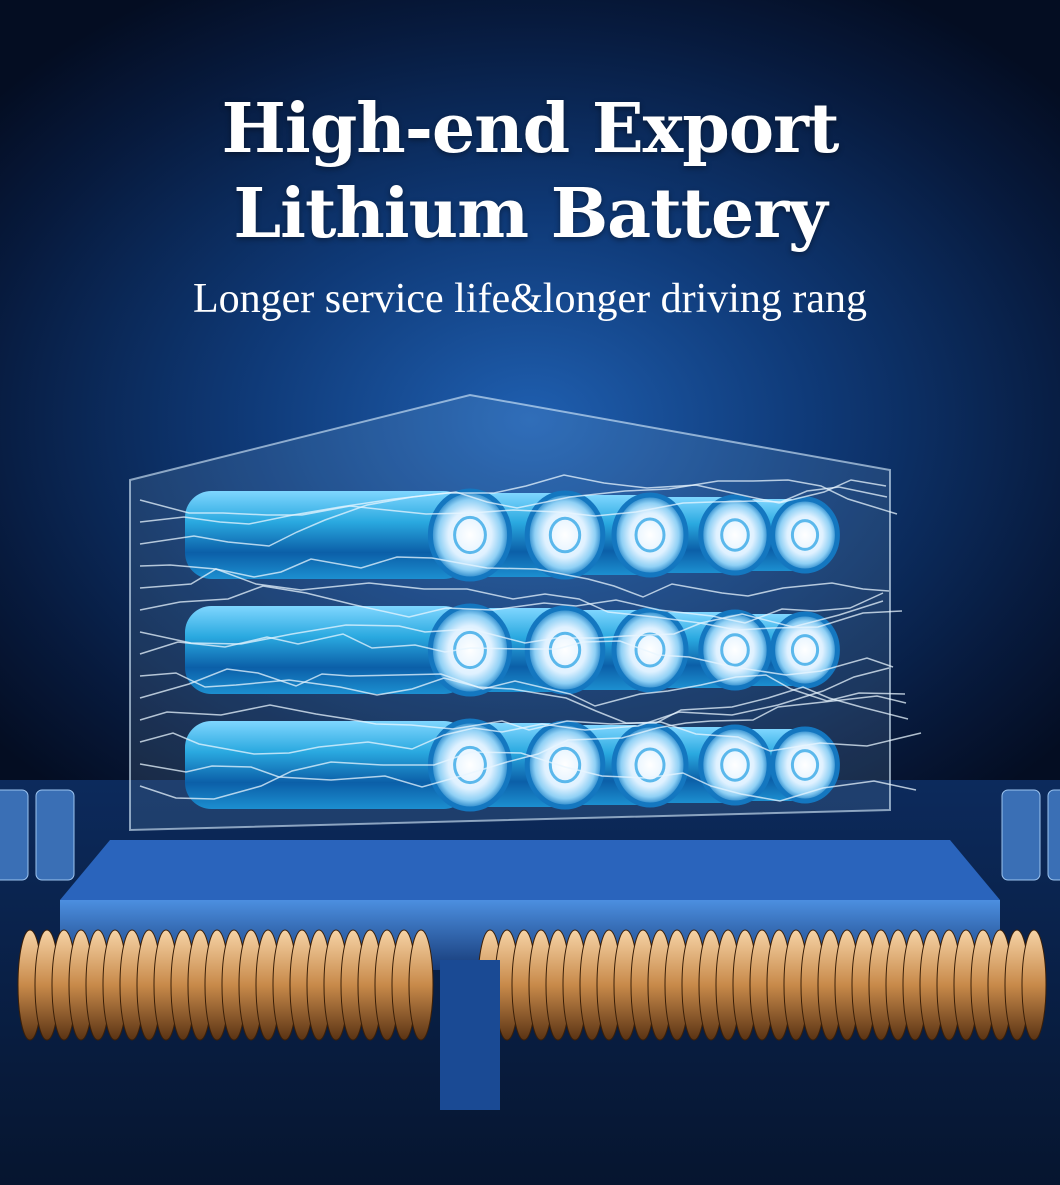 This screenshot has height=1185, width=1060. Describe the element at coordinates (347, 765) in the screenshot. I see `battery-cell` at that location.